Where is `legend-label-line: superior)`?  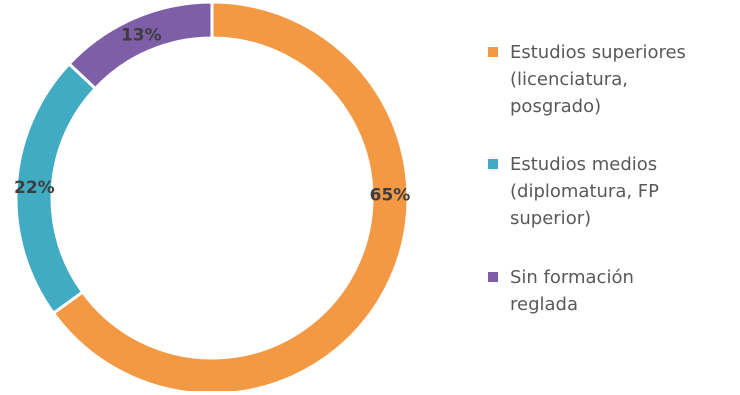 legend-label-line: superior) is located at coordinates (550, 218).